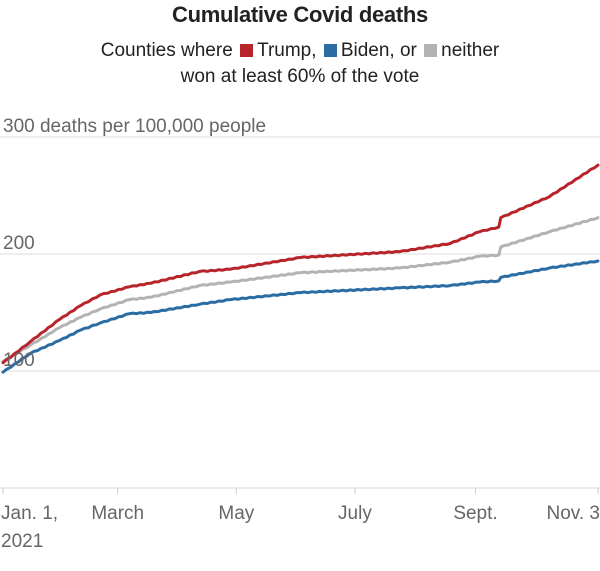 Image resolution: width=600 pixels, height=571 pixels. I want to click on x-tick-label-1: March, so click(117, 513).